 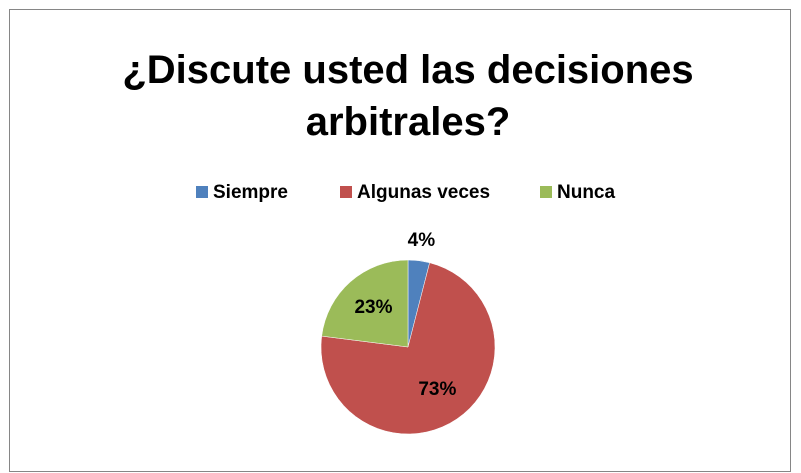 I want to click on data-label: 4%, so click(x=422, y=240).